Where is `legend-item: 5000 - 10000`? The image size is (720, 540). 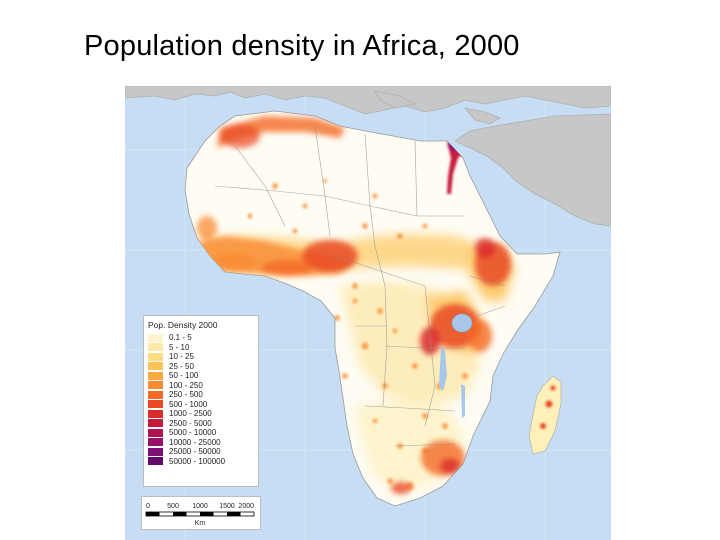
legend-item: 5000 - 10000 is located at coordinates (201, 433).